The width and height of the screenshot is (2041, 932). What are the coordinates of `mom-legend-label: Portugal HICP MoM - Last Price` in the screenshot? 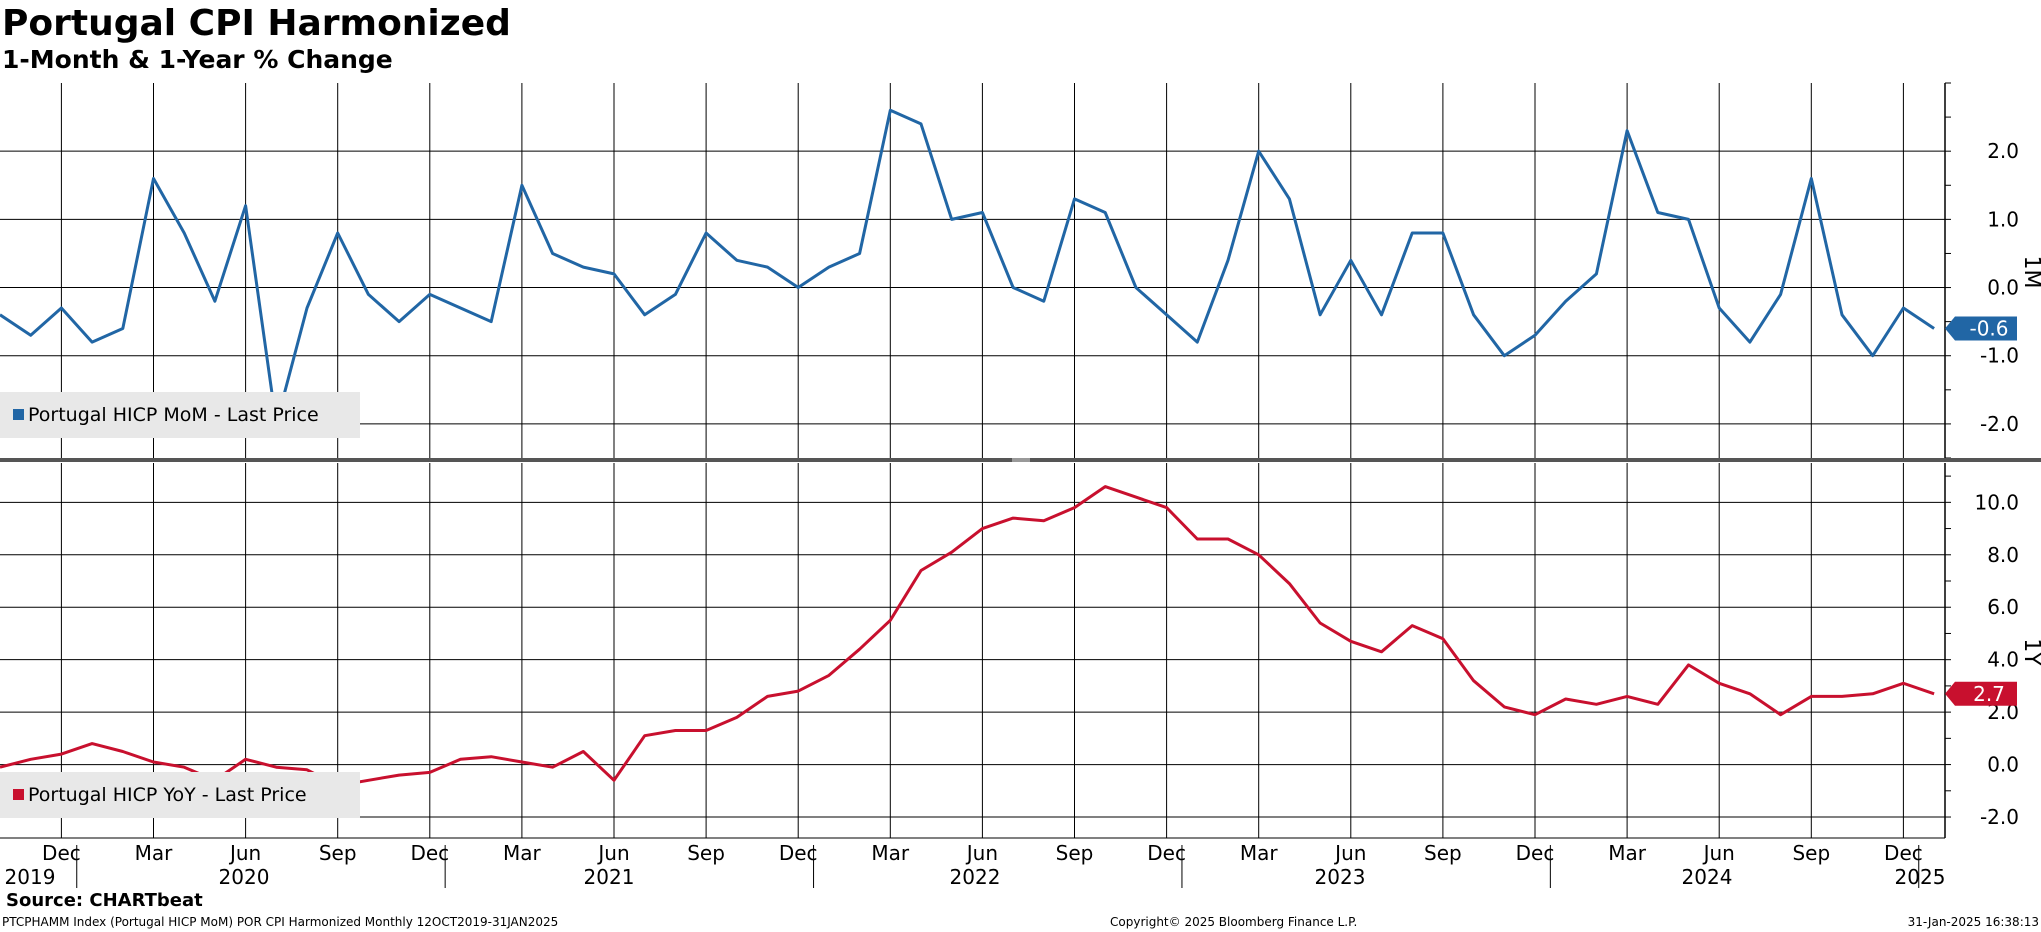 It's located at (173, 415).